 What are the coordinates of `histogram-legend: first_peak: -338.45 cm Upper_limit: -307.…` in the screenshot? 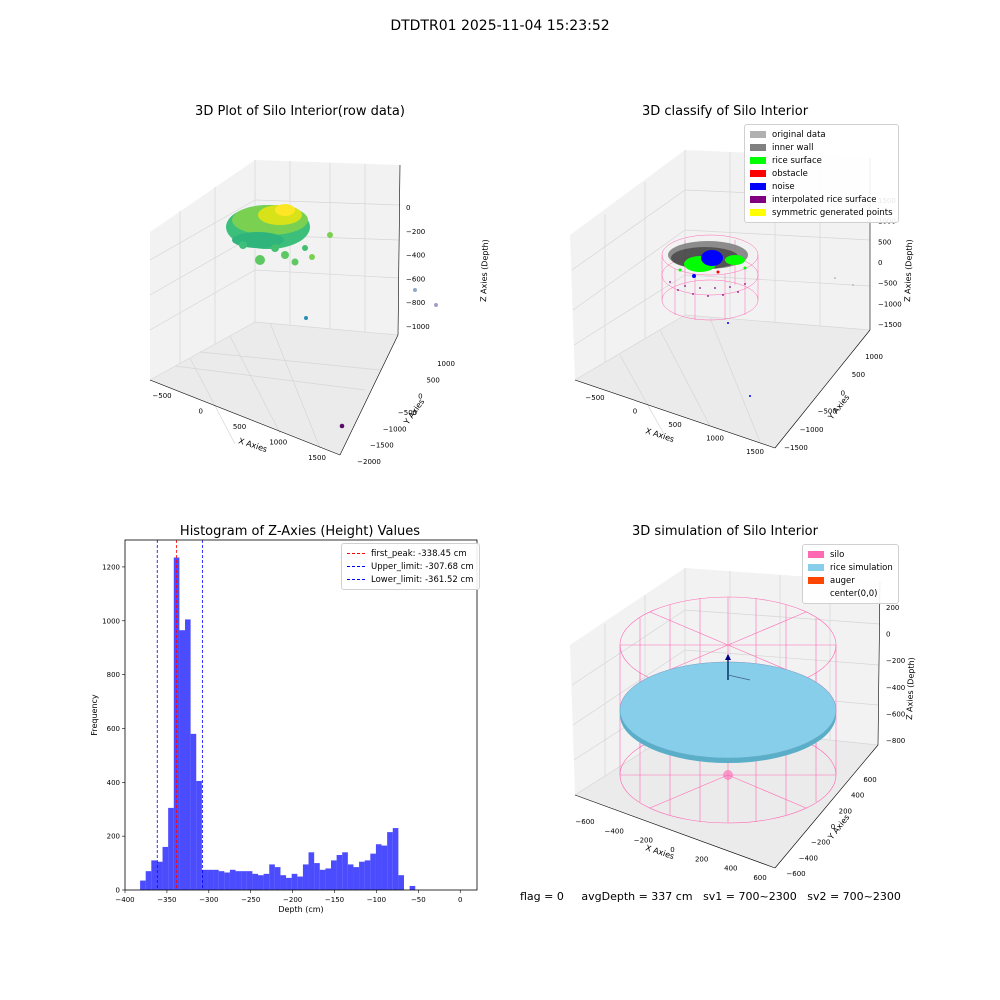 It's located at (410, 566).